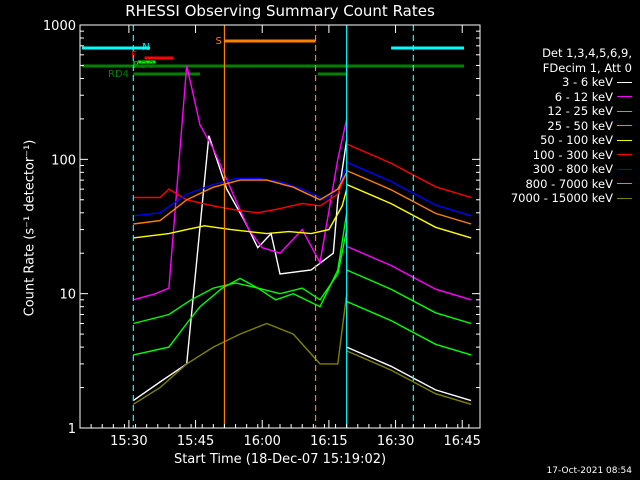 This screenshot has height=480, width=640. What do you see at coordinates (569, 183) in the screenshot?
I see `legend-label: 800 - 7000 keV` at bounding box center [569, 183].